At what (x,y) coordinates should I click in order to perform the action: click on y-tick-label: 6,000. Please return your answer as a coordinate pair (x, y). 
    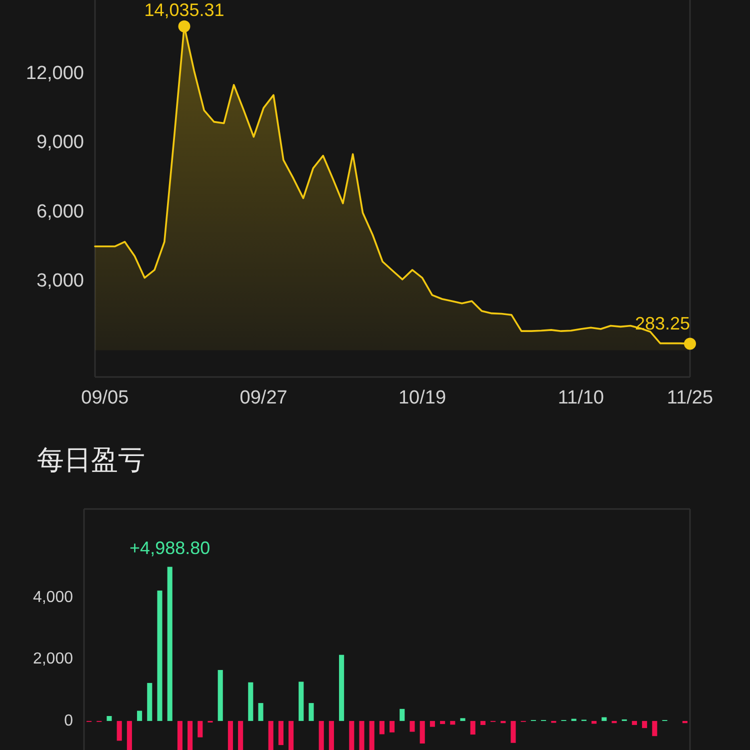
    Looking at the image, I should click on (60, 211).